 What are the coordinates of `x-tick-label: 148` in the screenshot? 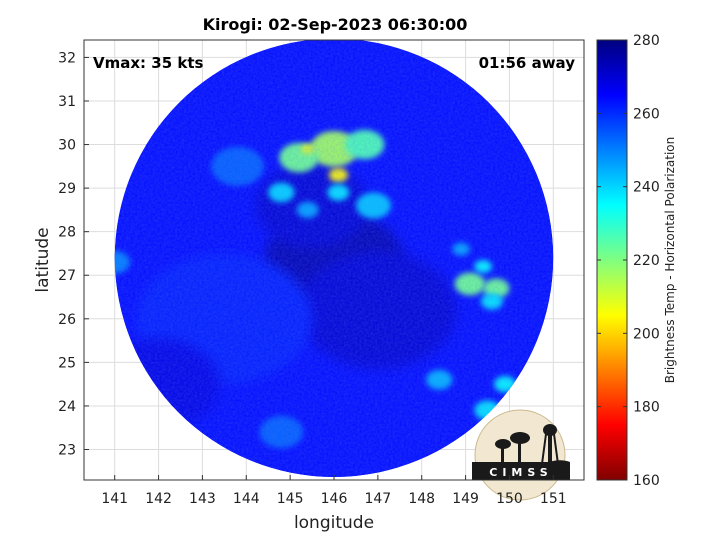 It's located at (421, 499).